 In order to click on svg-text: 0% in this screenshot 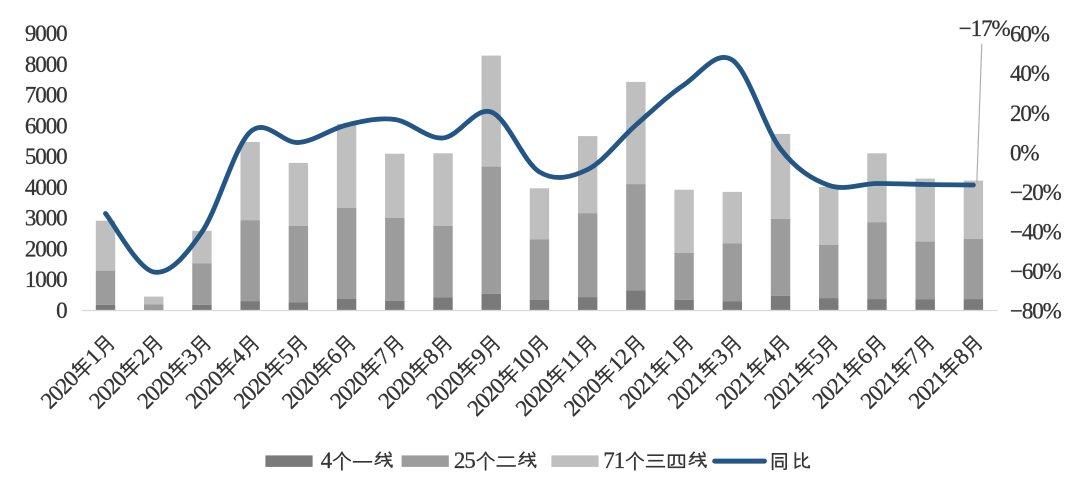, I will do `click(1024, 152)`.